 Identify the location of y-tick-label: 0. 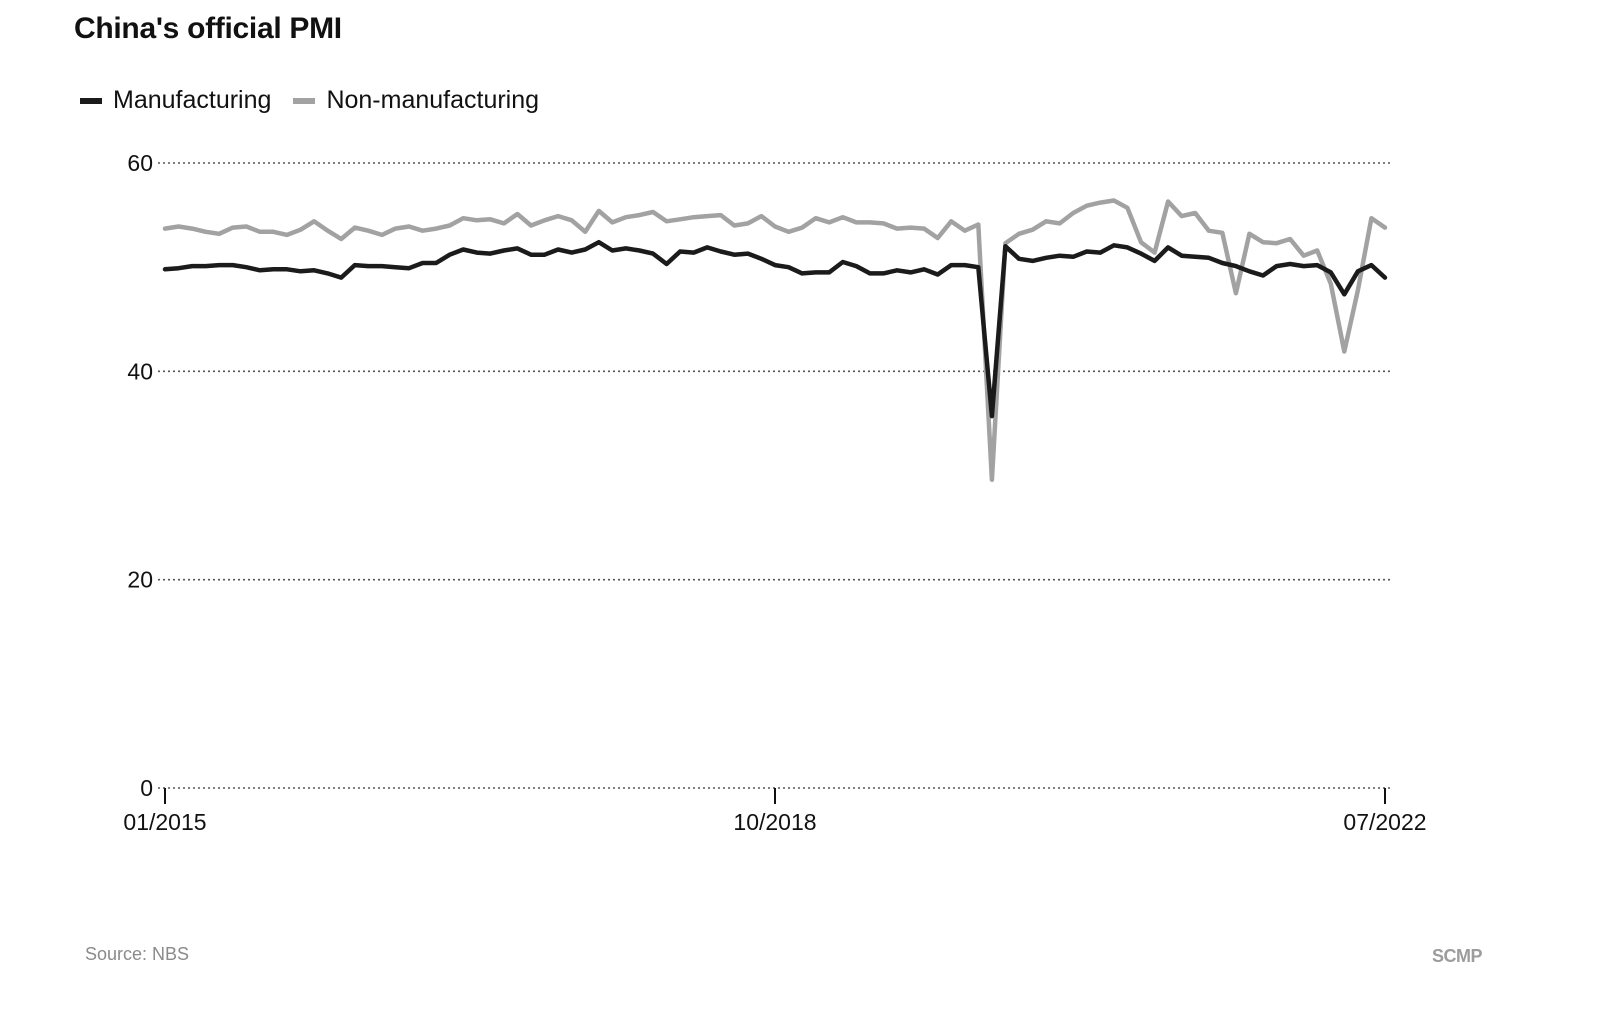
(146, 788).